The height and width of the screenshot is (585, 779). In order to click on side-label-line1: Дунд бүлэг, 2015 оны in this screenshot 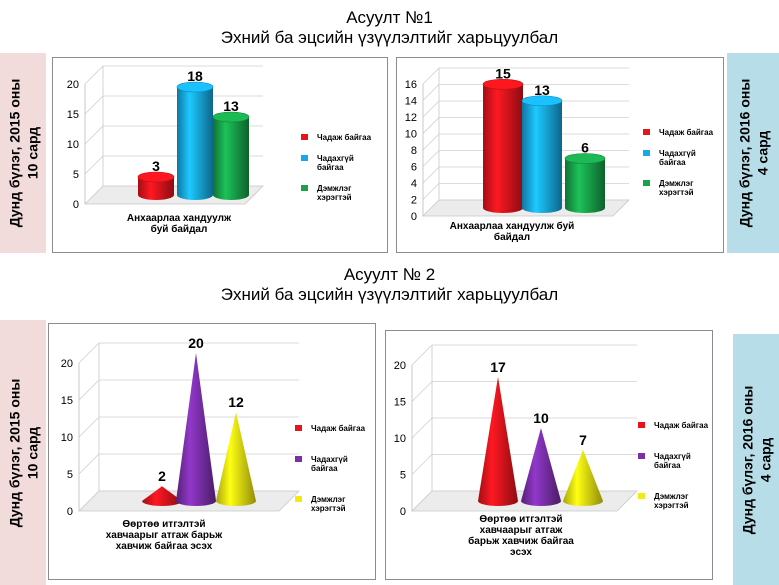, I will do `click(14, 452)`.